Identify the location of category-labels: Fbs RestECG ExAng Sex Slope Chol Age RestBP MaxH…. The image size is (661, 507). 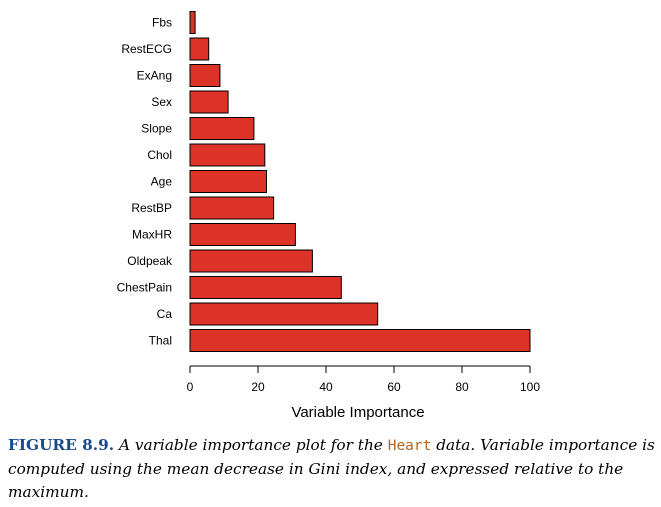
(145, 182).